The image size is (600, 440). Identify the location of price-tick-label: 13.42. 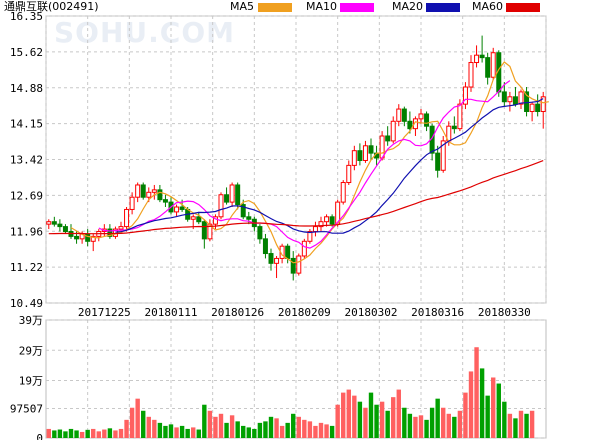
(26, 160).